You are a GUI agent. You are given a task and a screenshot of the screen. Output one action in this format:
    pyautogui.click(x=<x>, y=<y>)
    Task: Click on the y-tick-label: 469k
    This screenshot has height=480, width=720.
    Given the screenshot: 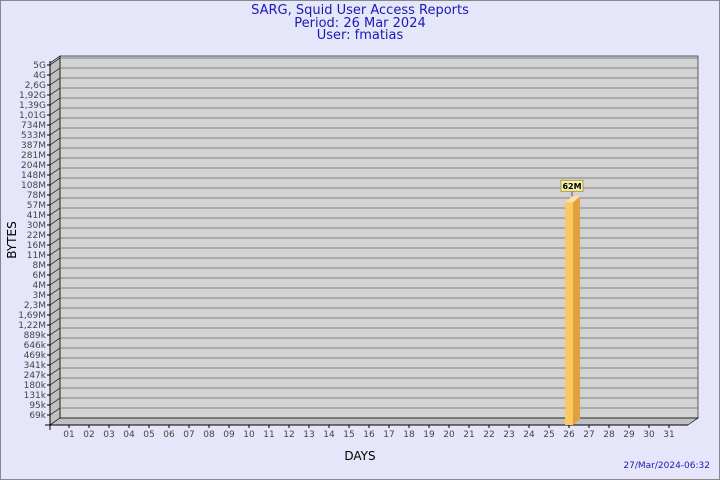 What is the action you would take?
    pyautogui.click(x=35, y=356)
    